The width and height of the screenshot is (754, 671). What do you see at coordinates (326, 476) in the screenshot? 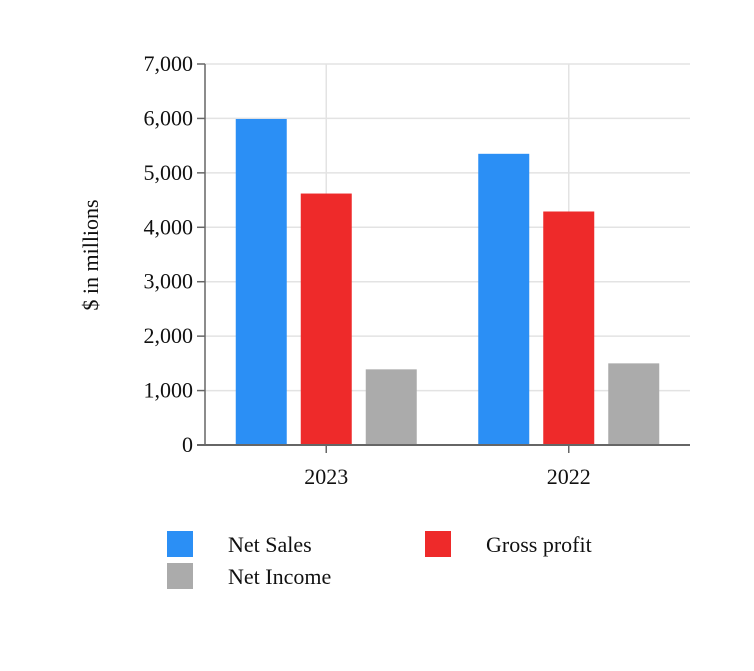
I see `x-tick-label: 2023` at bounding box center [326, 476].